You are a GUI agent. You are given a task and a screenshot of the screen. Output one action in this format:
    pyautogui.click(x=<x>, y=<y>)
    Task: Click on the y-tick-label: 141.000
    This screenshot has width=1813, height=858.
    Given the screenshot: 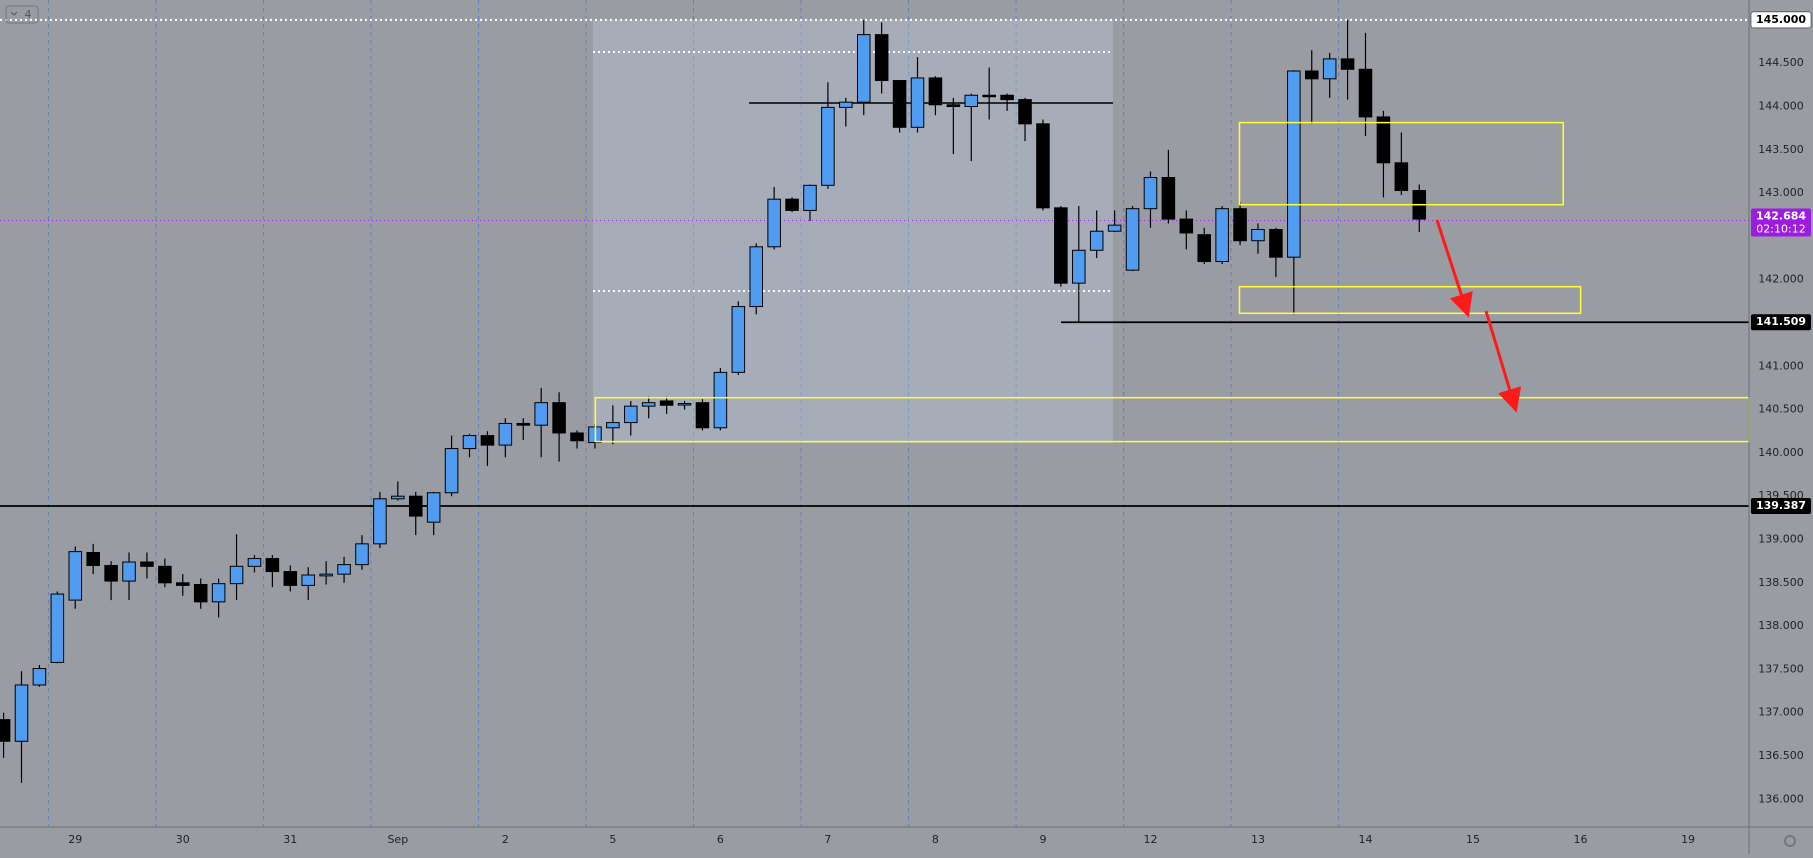 What is the action you would take?
    pyautogui.click(x=1781, y=365)
    